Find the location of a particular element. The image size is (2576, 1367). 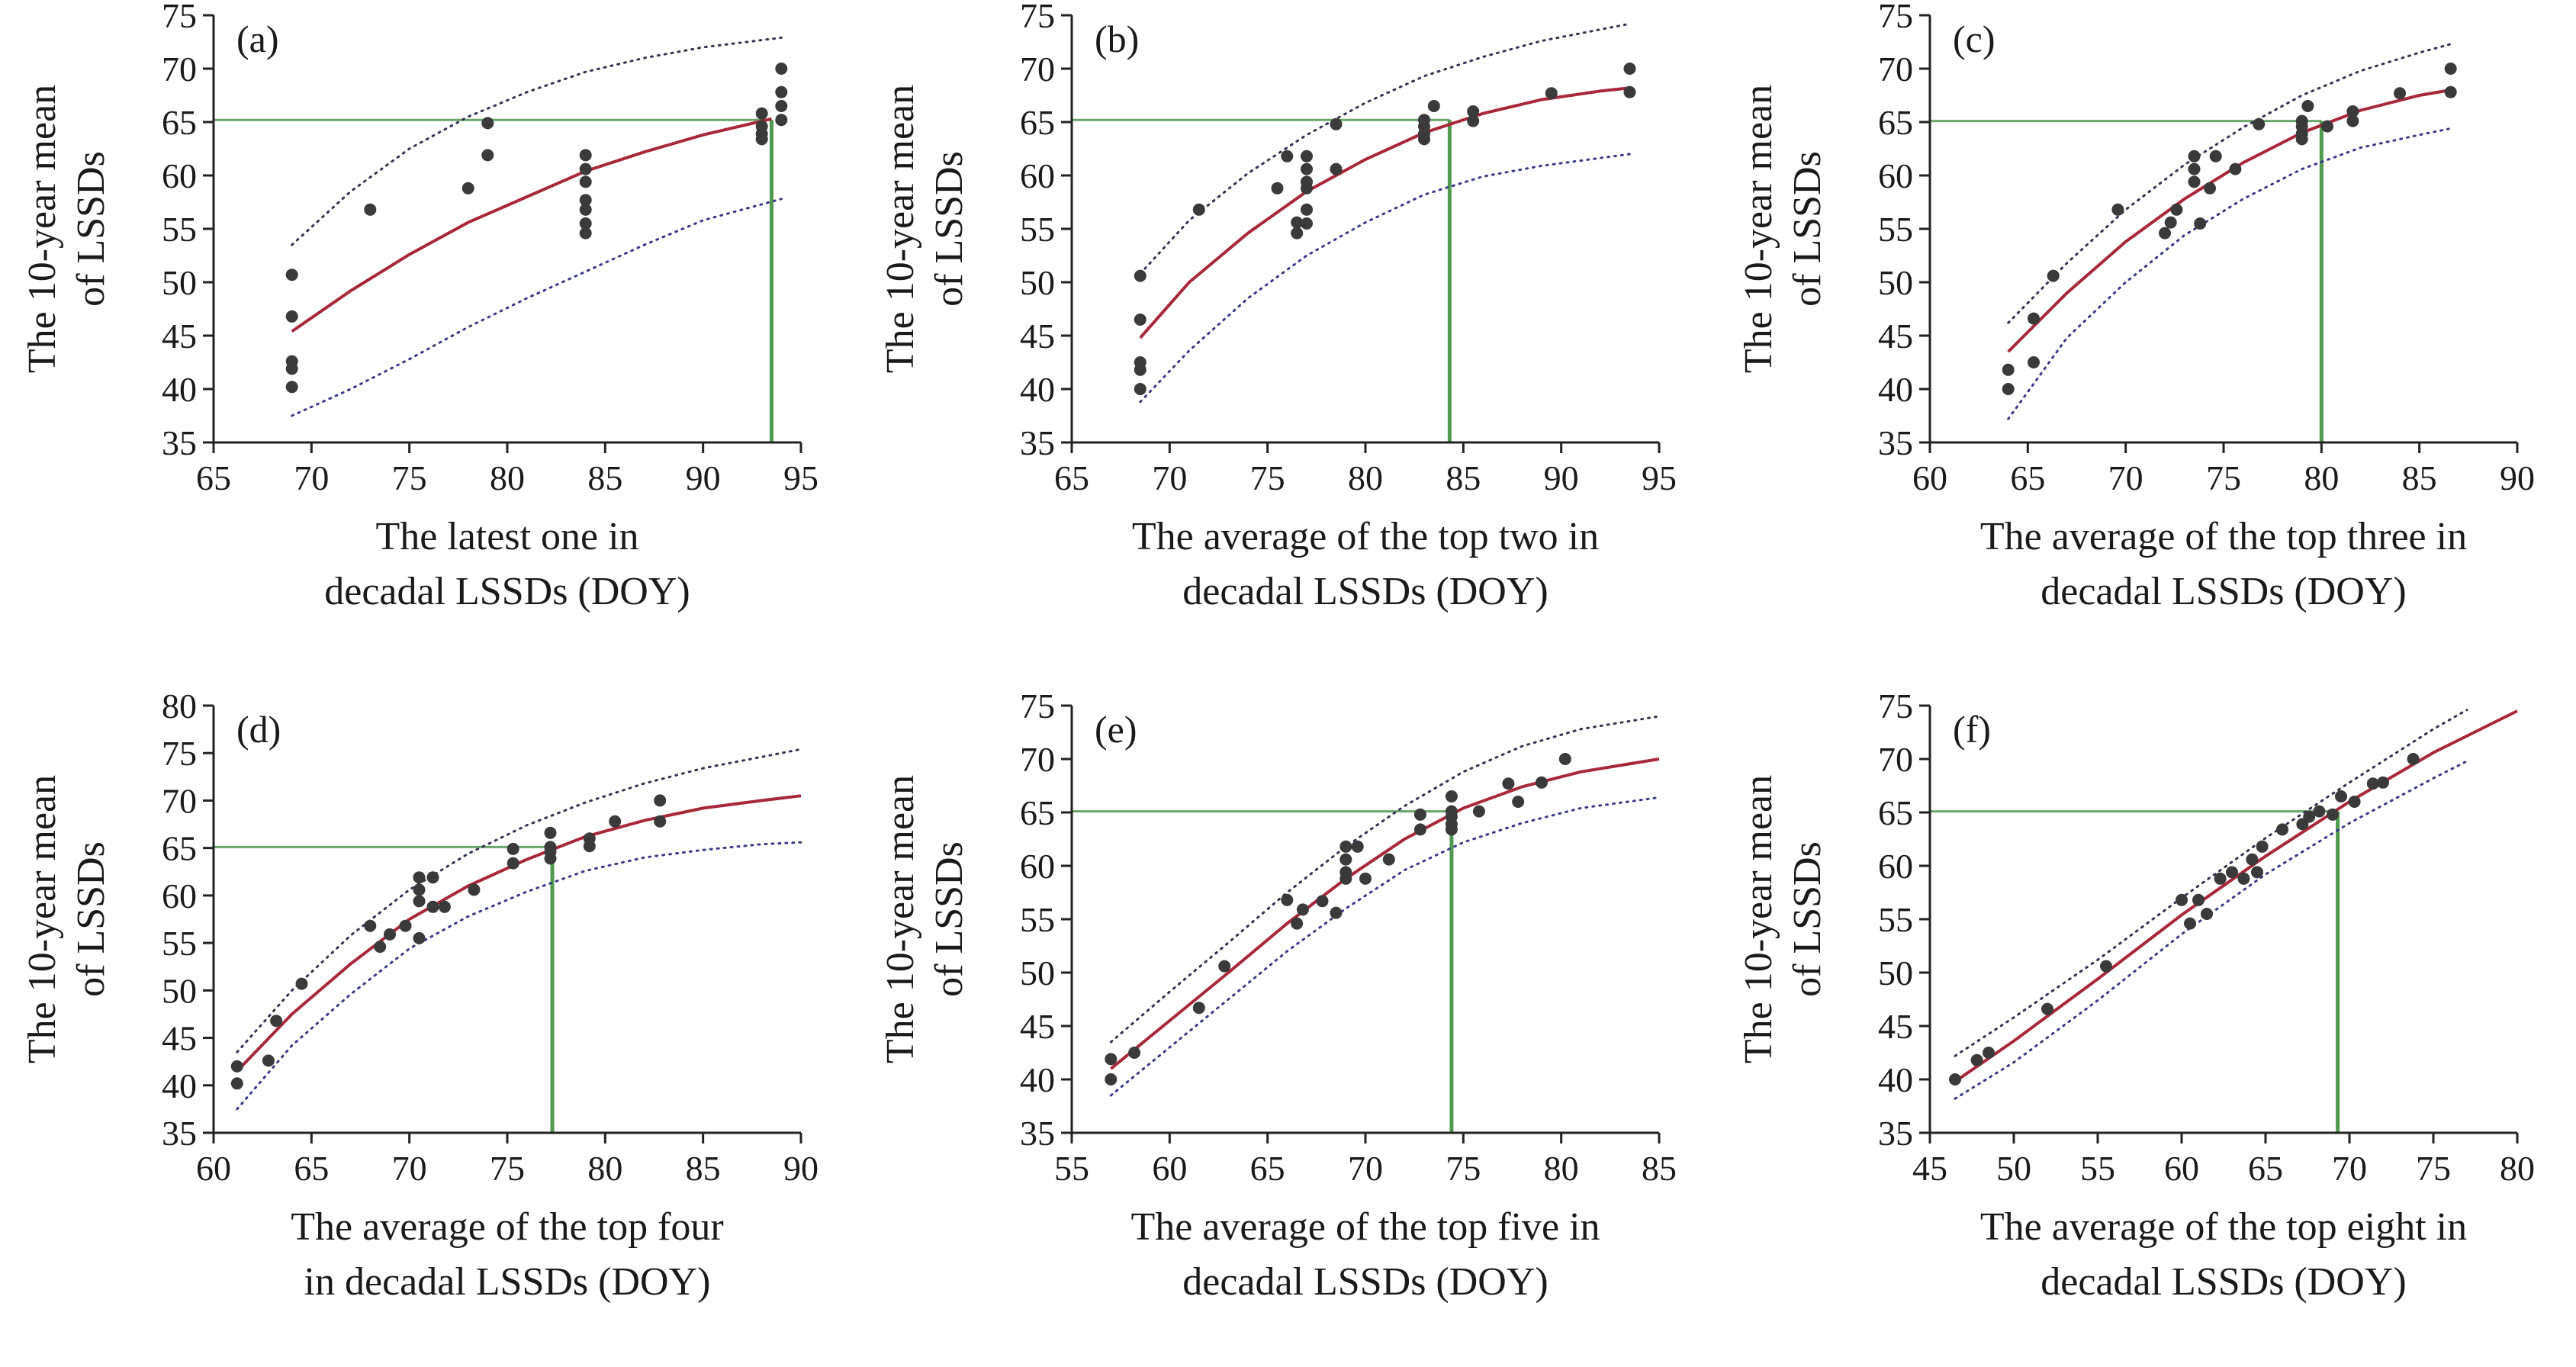

panel-label: (b) is located at coordinates (1117, 39).